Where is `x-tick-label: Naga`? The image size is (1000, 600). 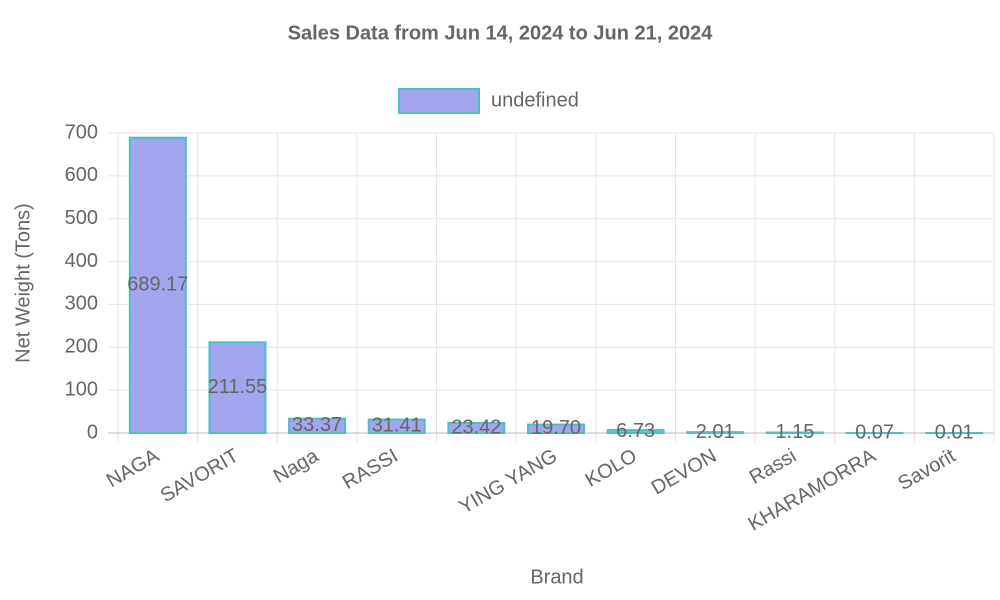
x-tick-label: Naga is located at coordinates (296, 465).